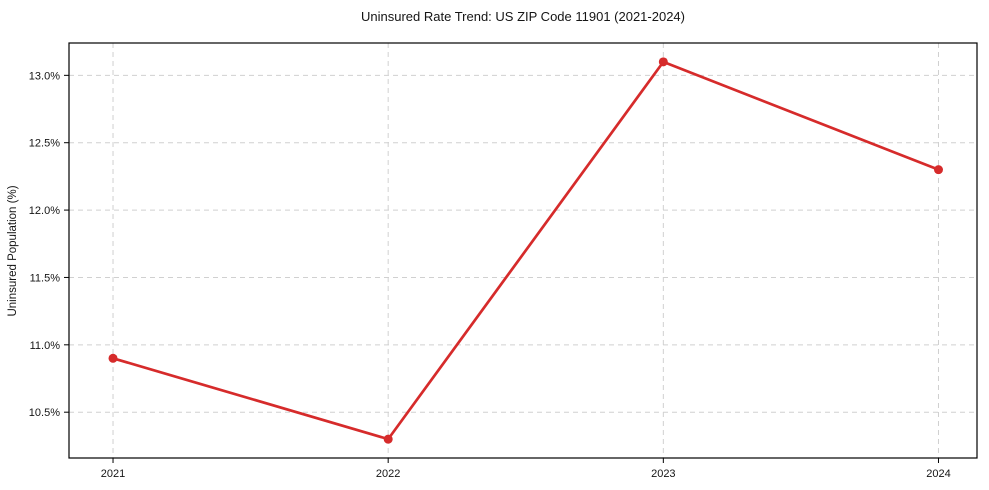 The height and width of the screenshot is (490, 989). What do you see at coordinates (113, 358) in the screenshot?
I see `data-point-2021` at bounding box center [113, 358].